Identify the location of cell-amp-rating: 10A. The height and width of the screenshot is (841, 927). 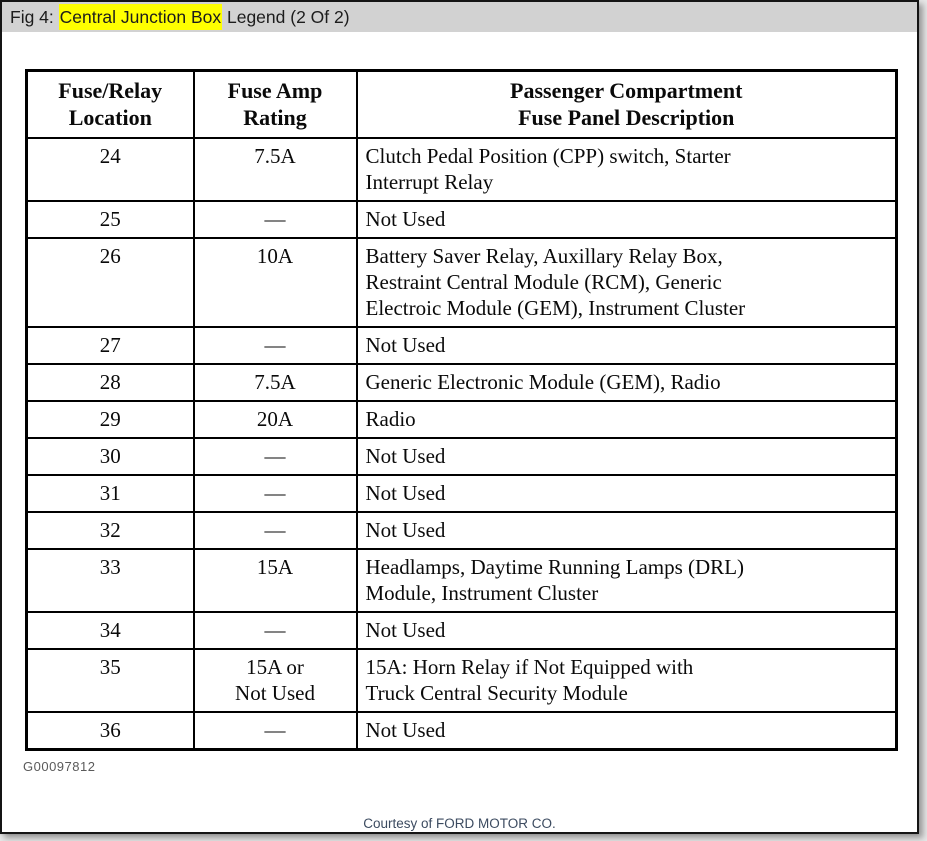
(275, 282).